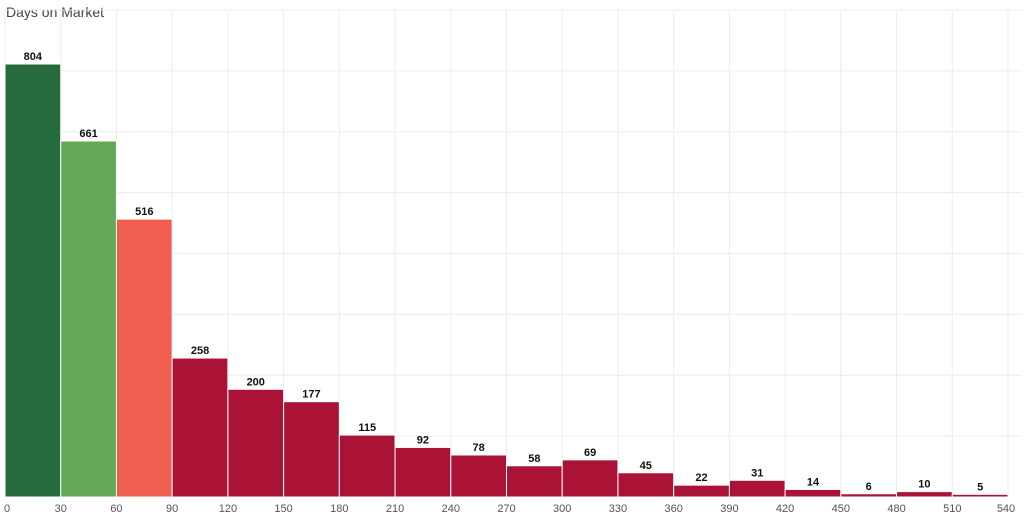  Describe the element at coordinates (367, 428) in the screenshot. I see `bar-value-label: 115` at that location.